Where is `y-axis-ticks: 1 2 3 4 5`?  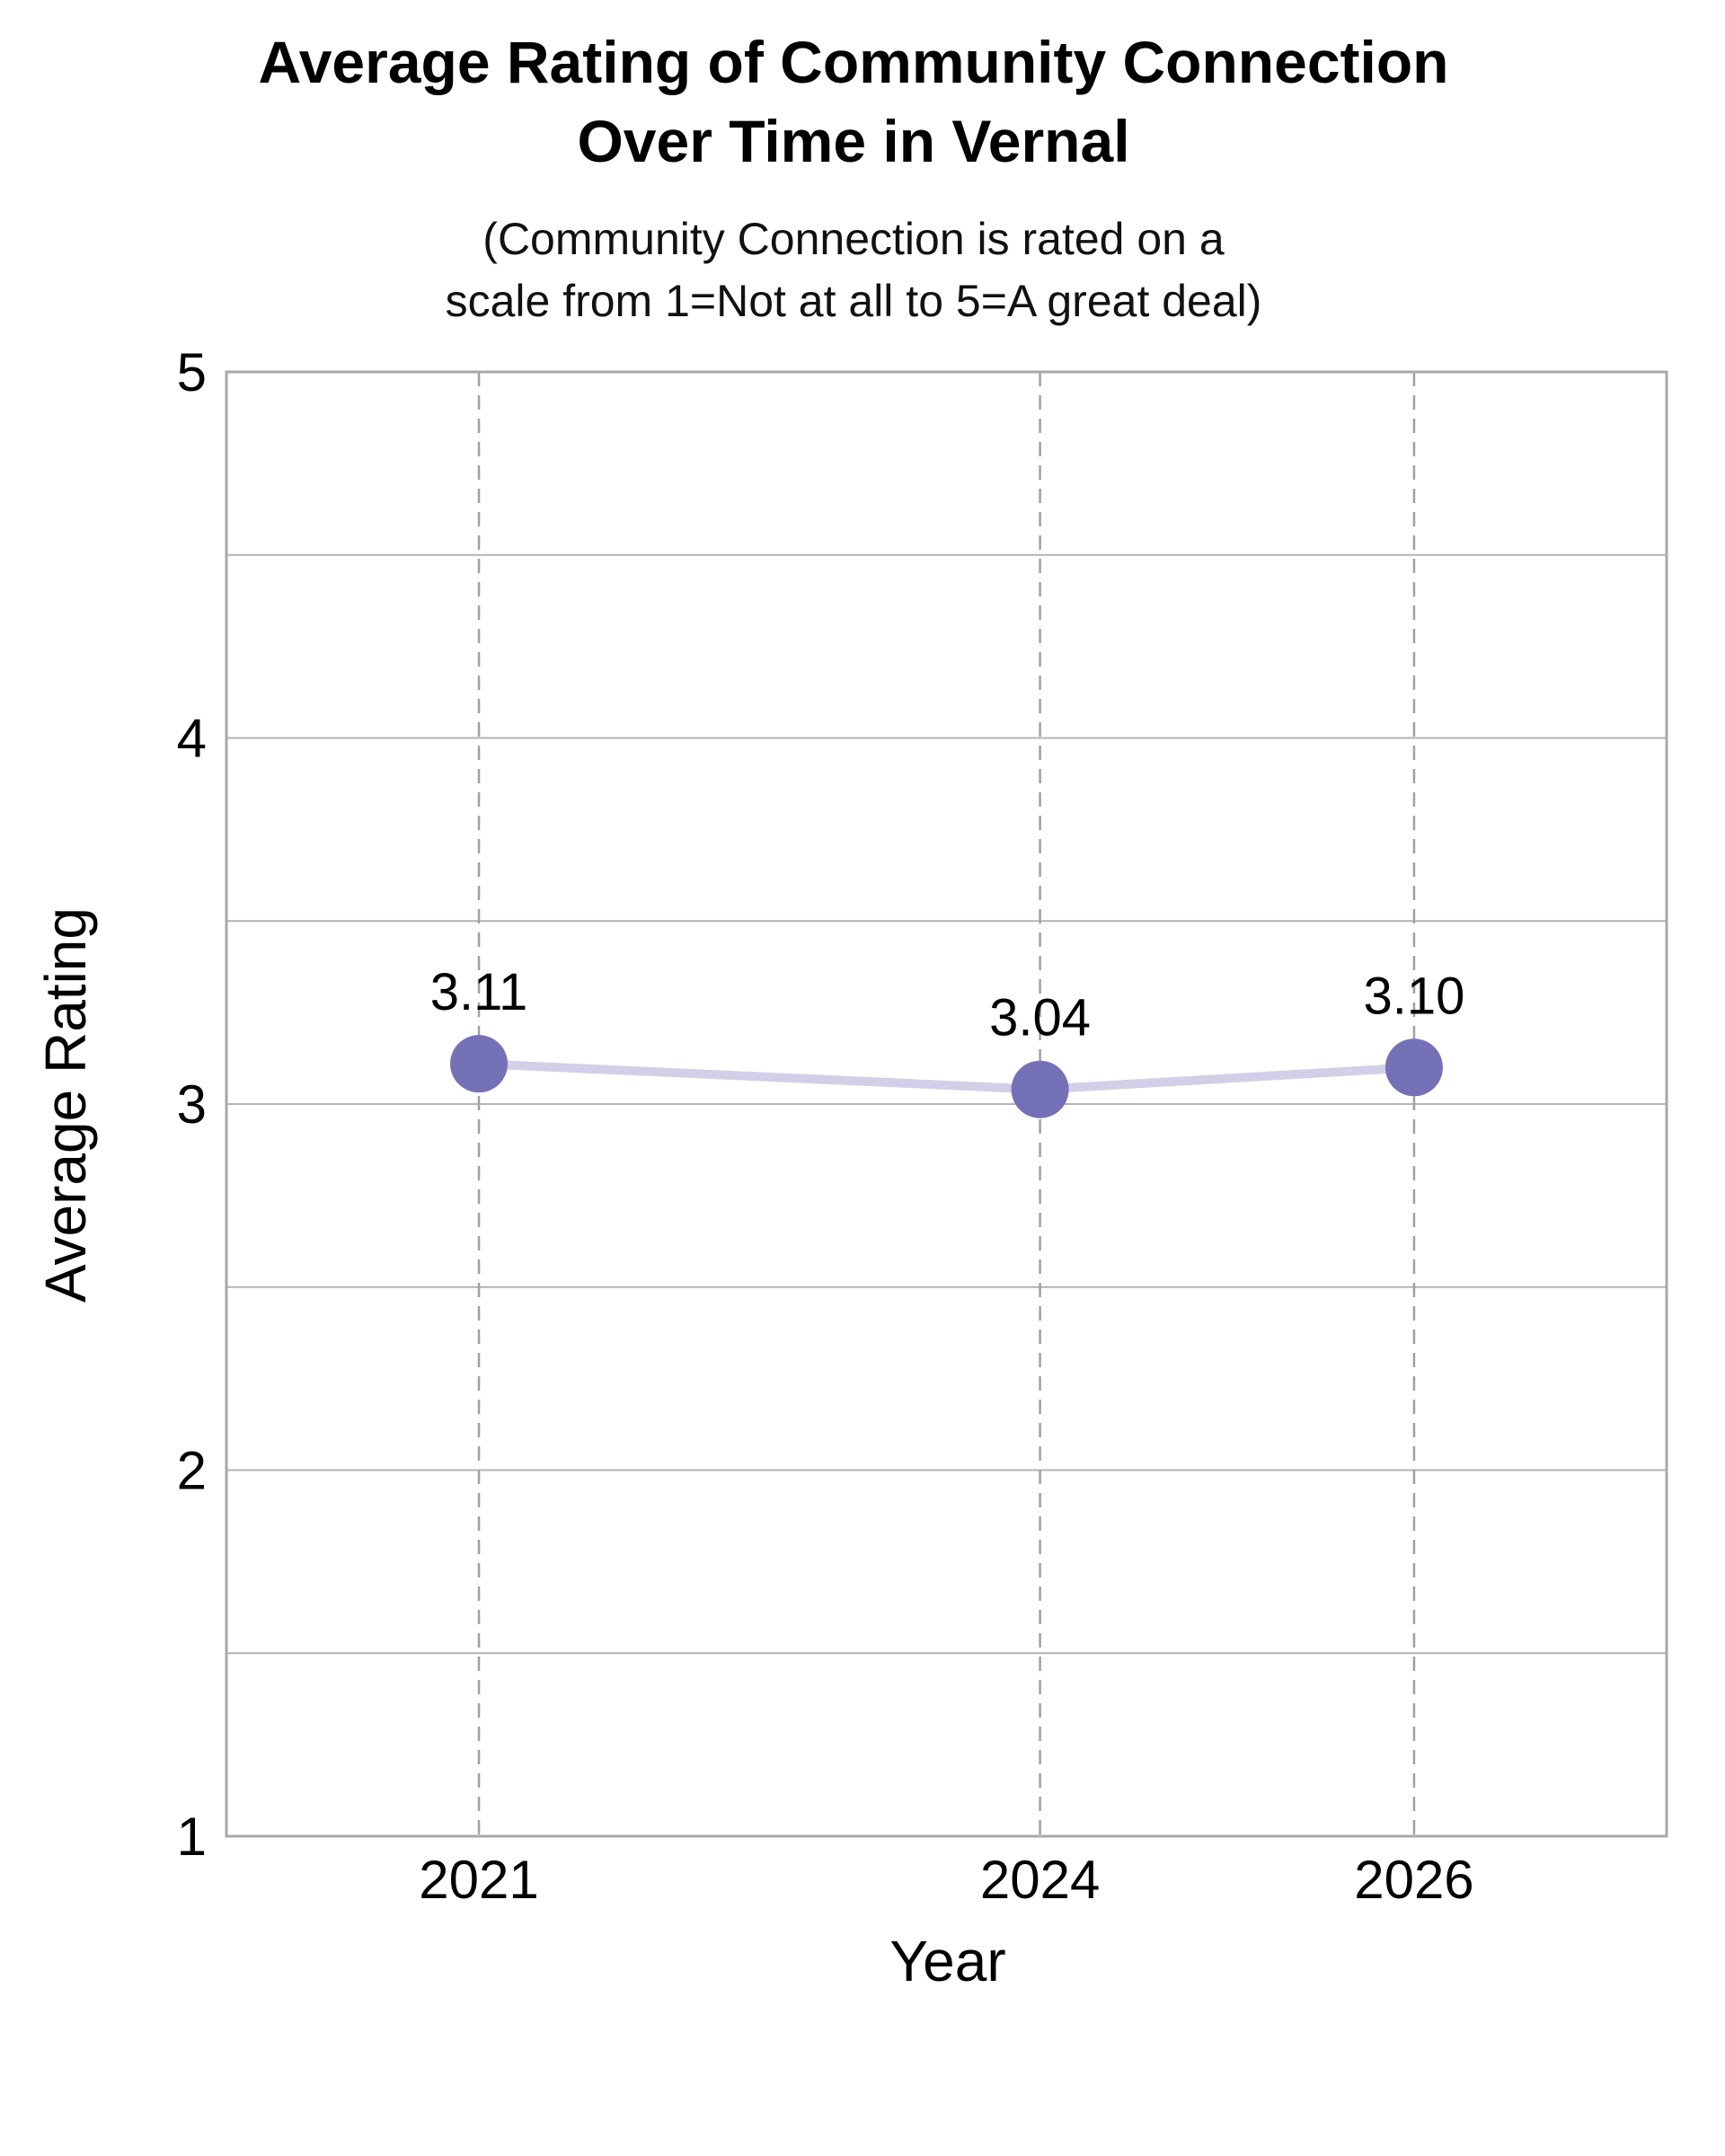
y-axis-ticks: 1 2 3 4 5 is located at coordinates (192, 1104).